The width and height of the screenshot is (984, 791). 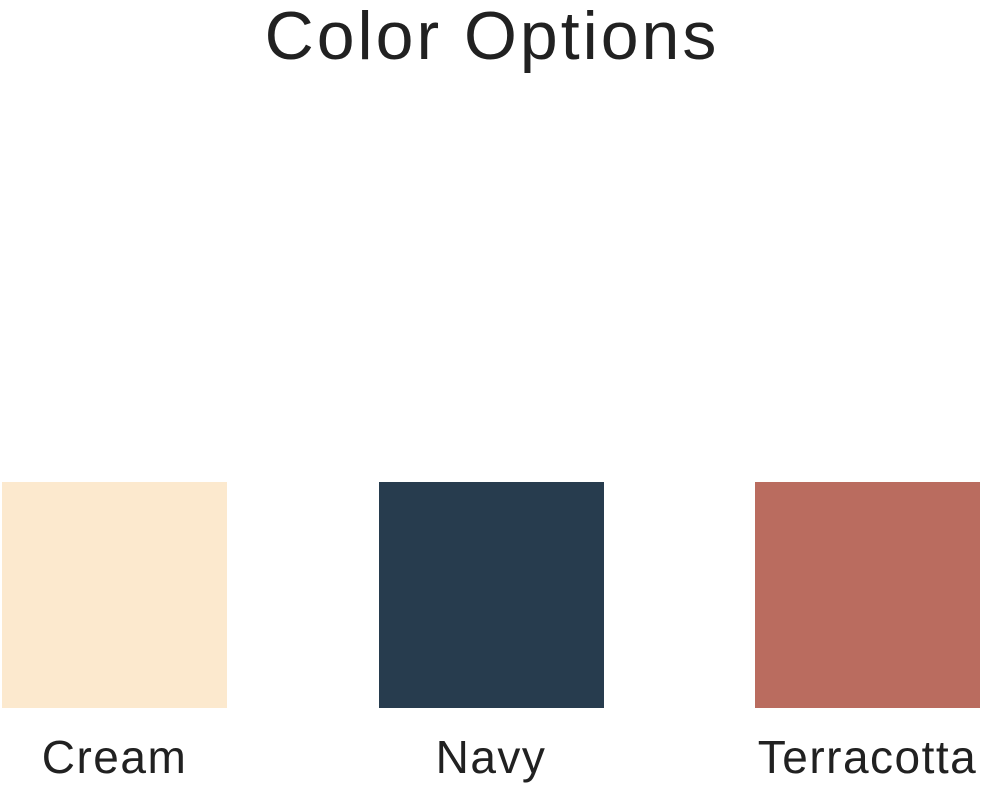 I want to click on terracotta-swatch, so click(x=867, y=595).